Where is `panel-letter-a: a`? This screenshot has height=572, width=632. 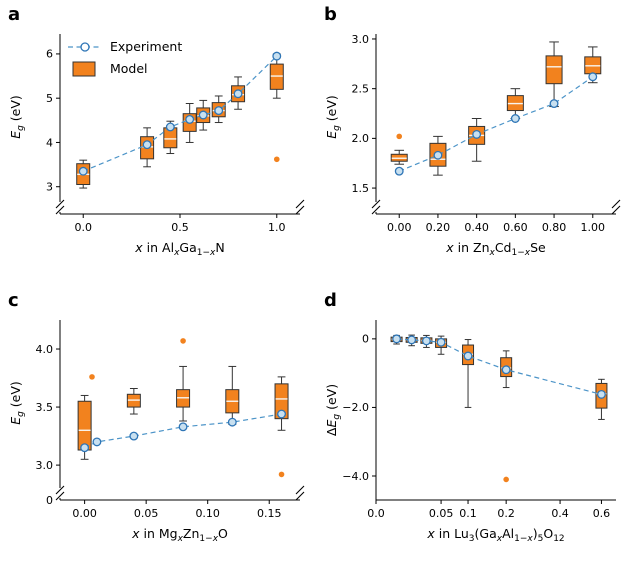
panel-letter-a: a is located at coordinates (14, 14).